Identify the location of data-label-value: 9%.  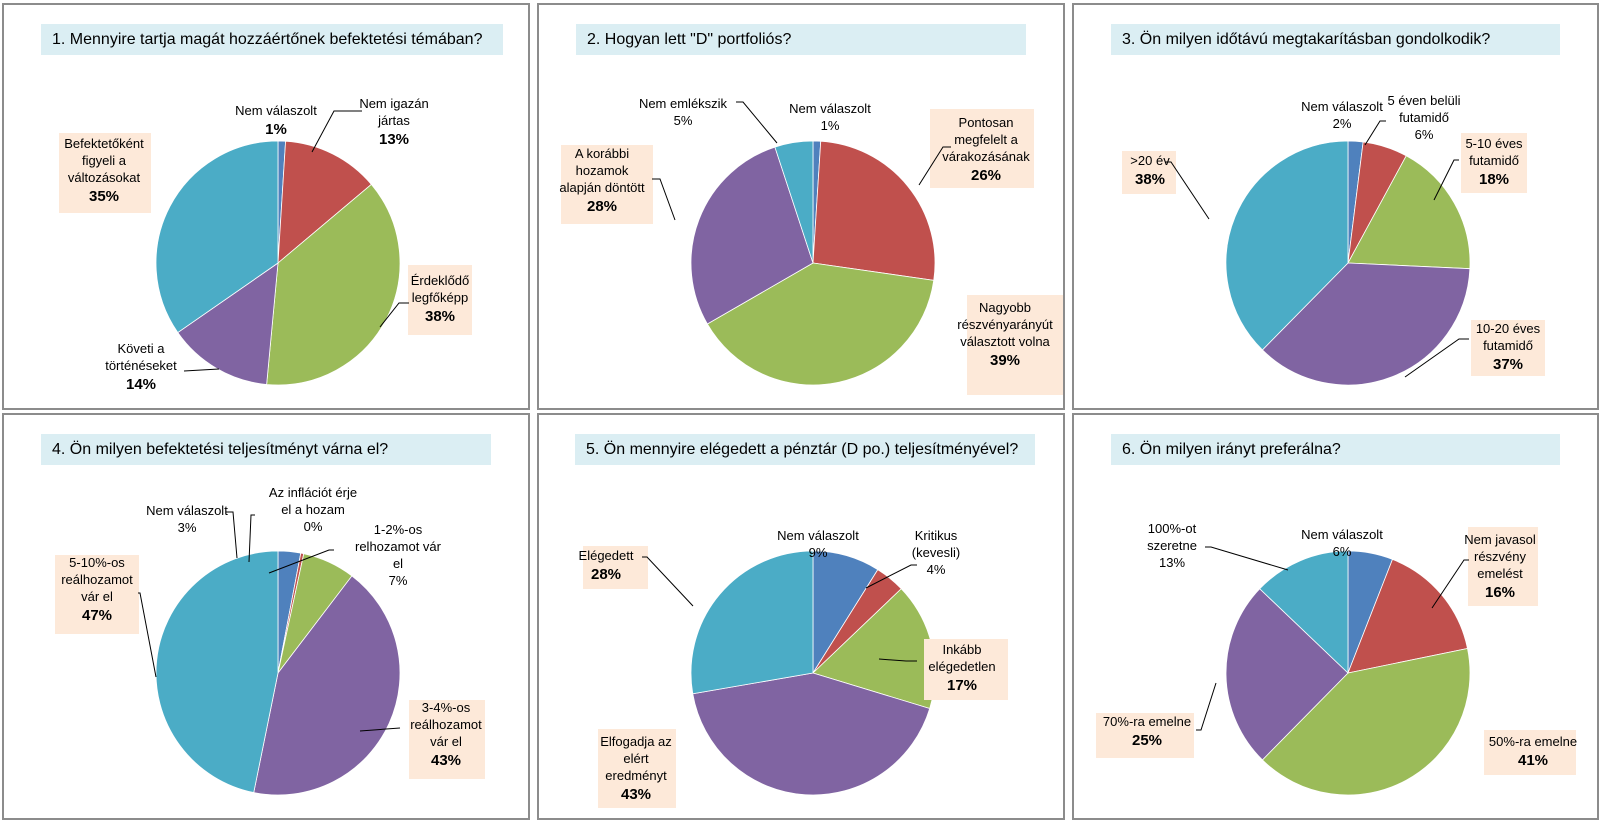
(818, 552).